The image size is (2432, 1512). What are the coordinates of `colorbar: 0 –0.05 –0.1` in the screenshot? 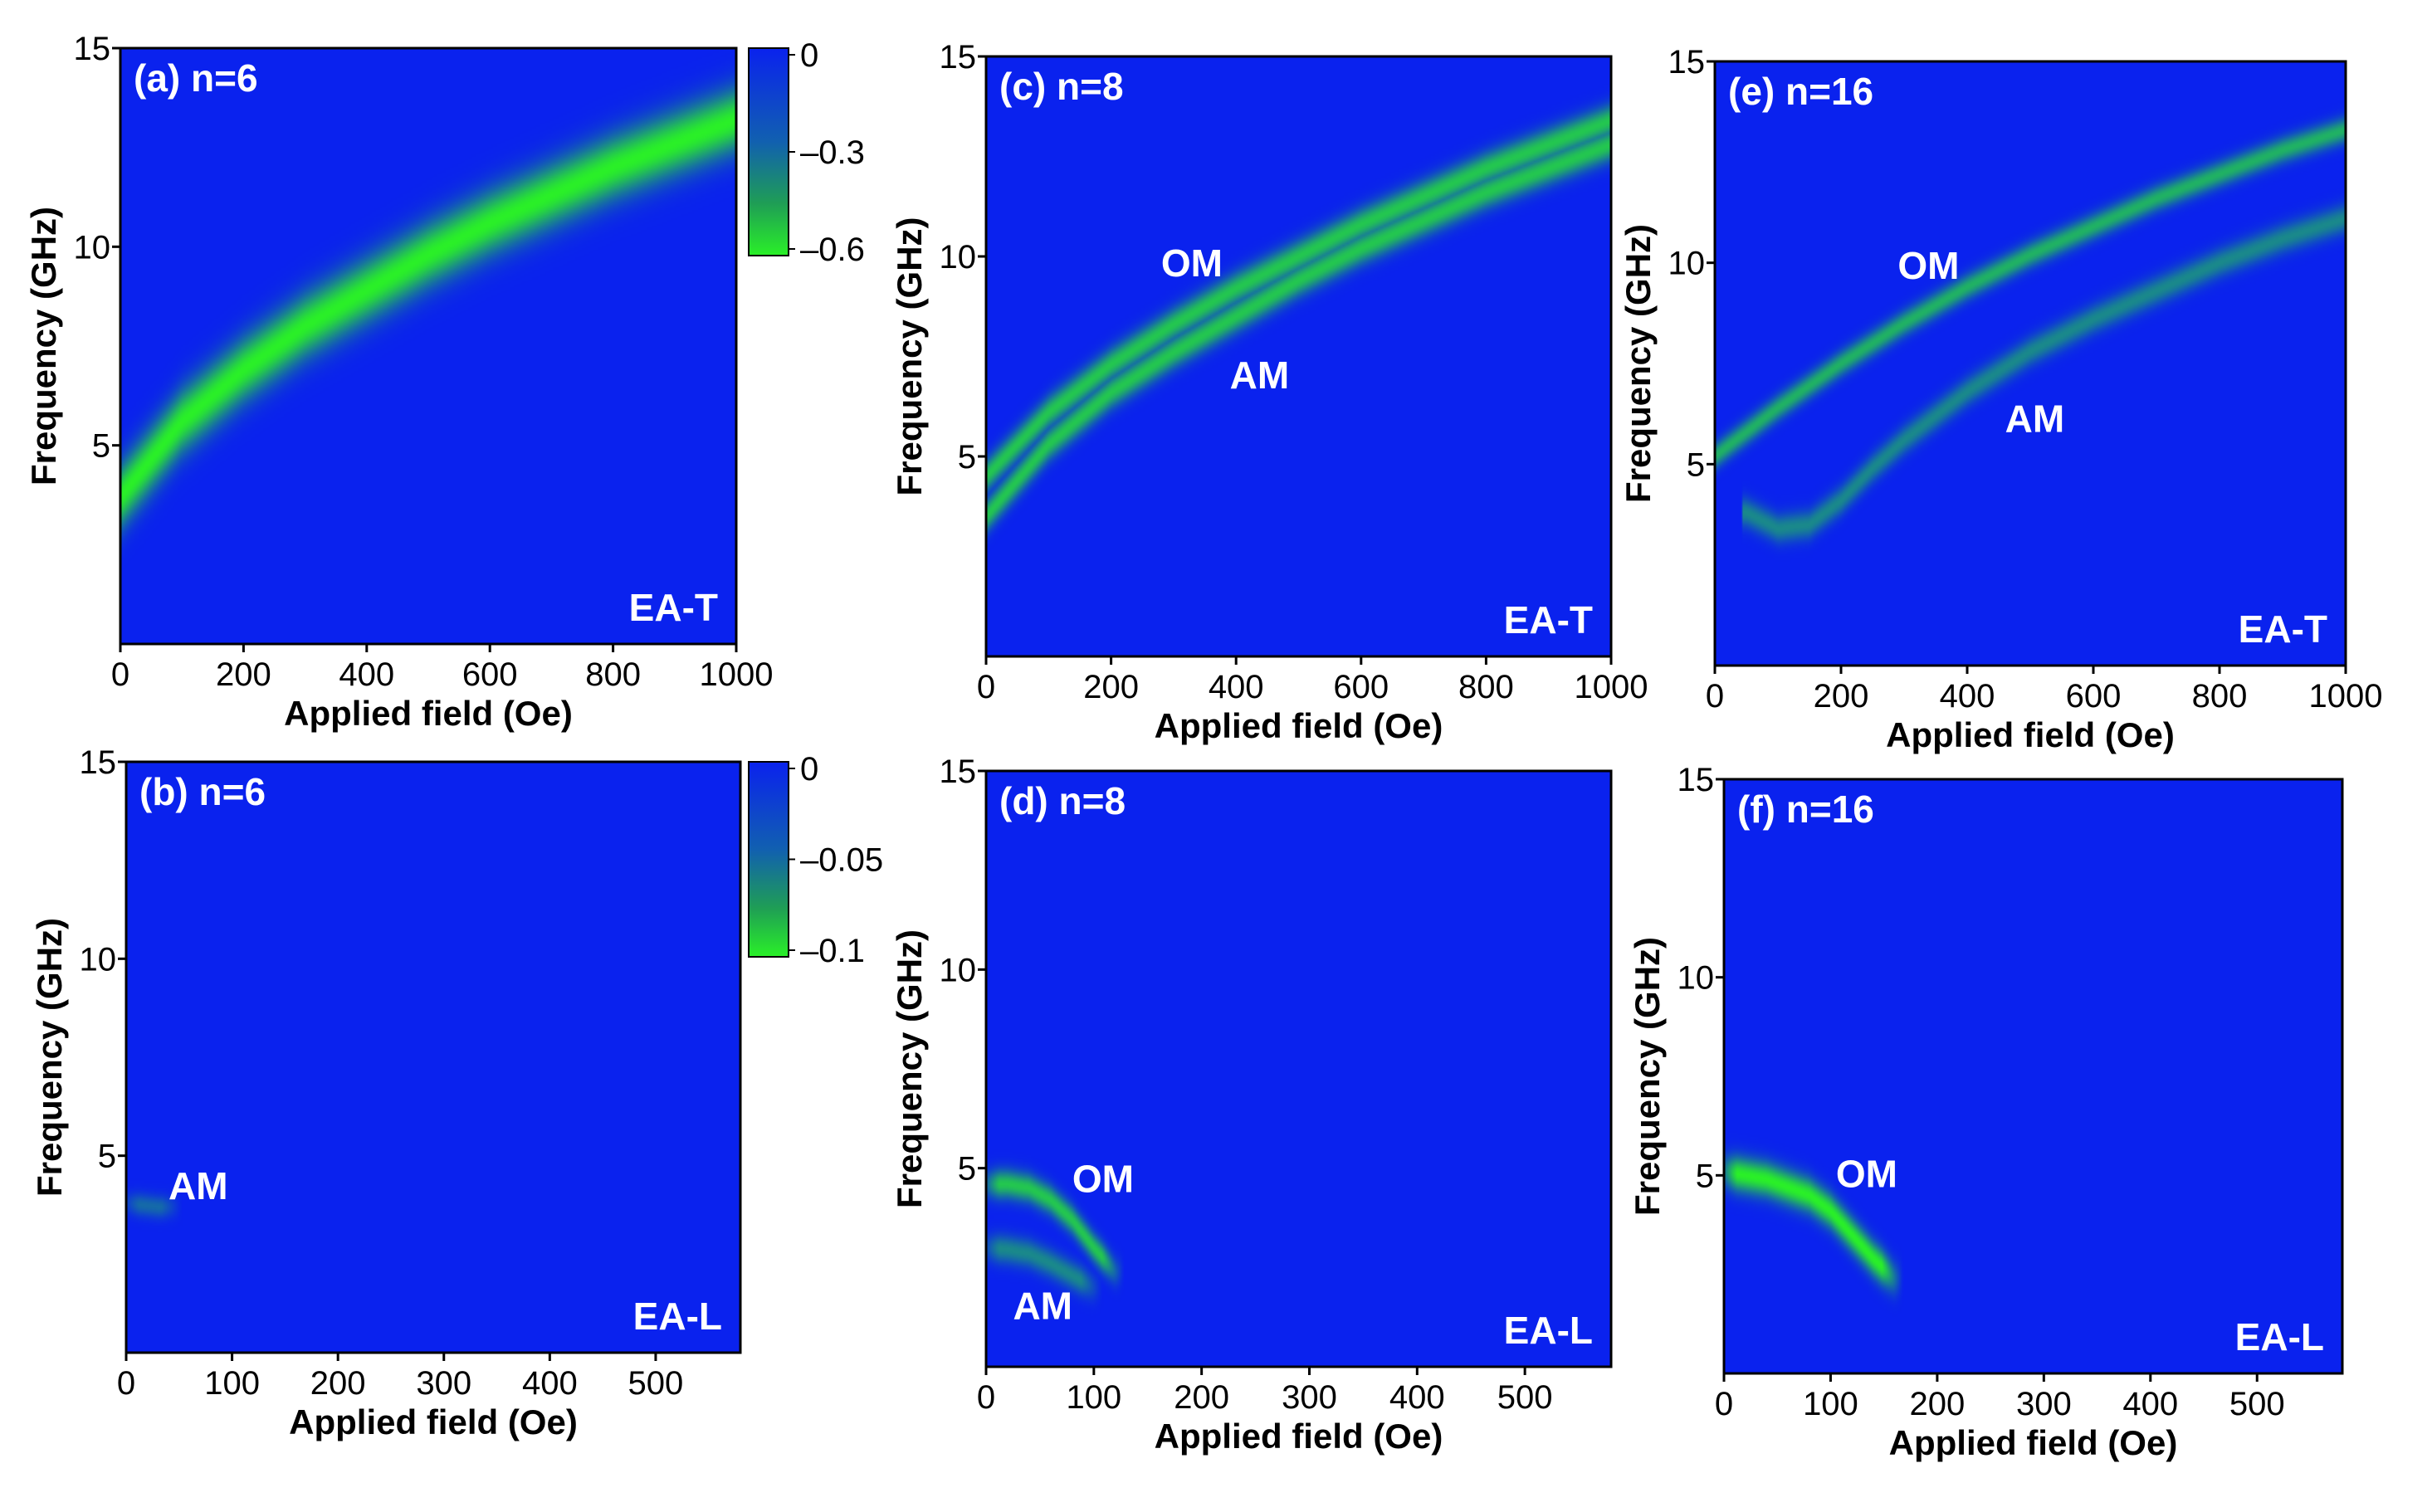 It's located at (815, 860).